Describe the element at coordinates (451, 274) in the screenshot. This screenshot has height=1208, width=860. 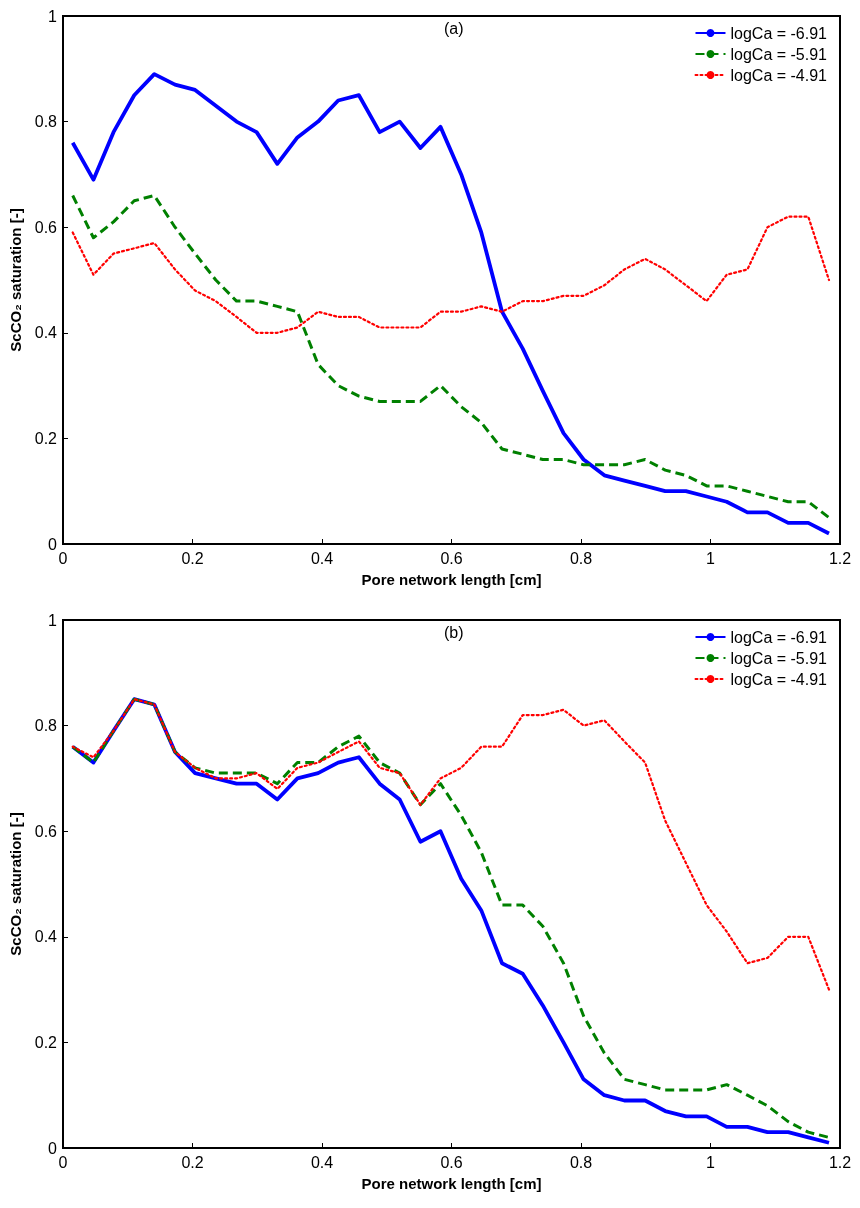
I see `line-series` at that location.